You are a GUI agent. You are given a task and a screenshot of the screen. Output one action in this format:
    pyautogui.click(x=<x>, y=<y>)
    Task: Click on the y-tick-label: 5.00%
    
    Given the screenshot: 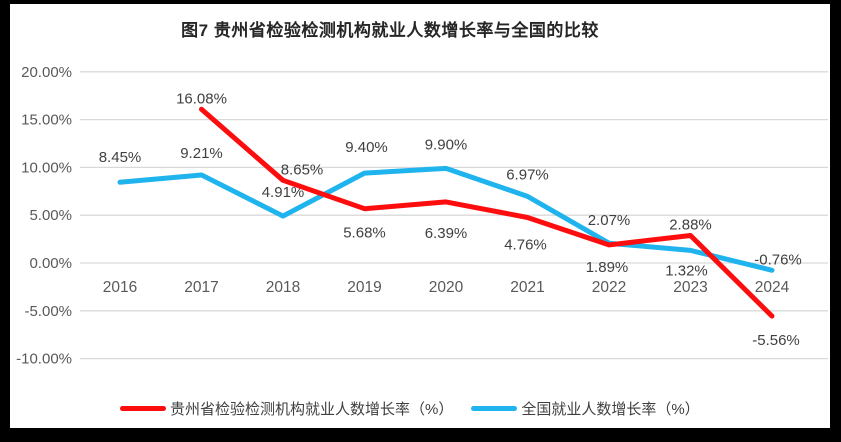 What is the action you would take?
    pyautogui.click(x=50, y=215)
    